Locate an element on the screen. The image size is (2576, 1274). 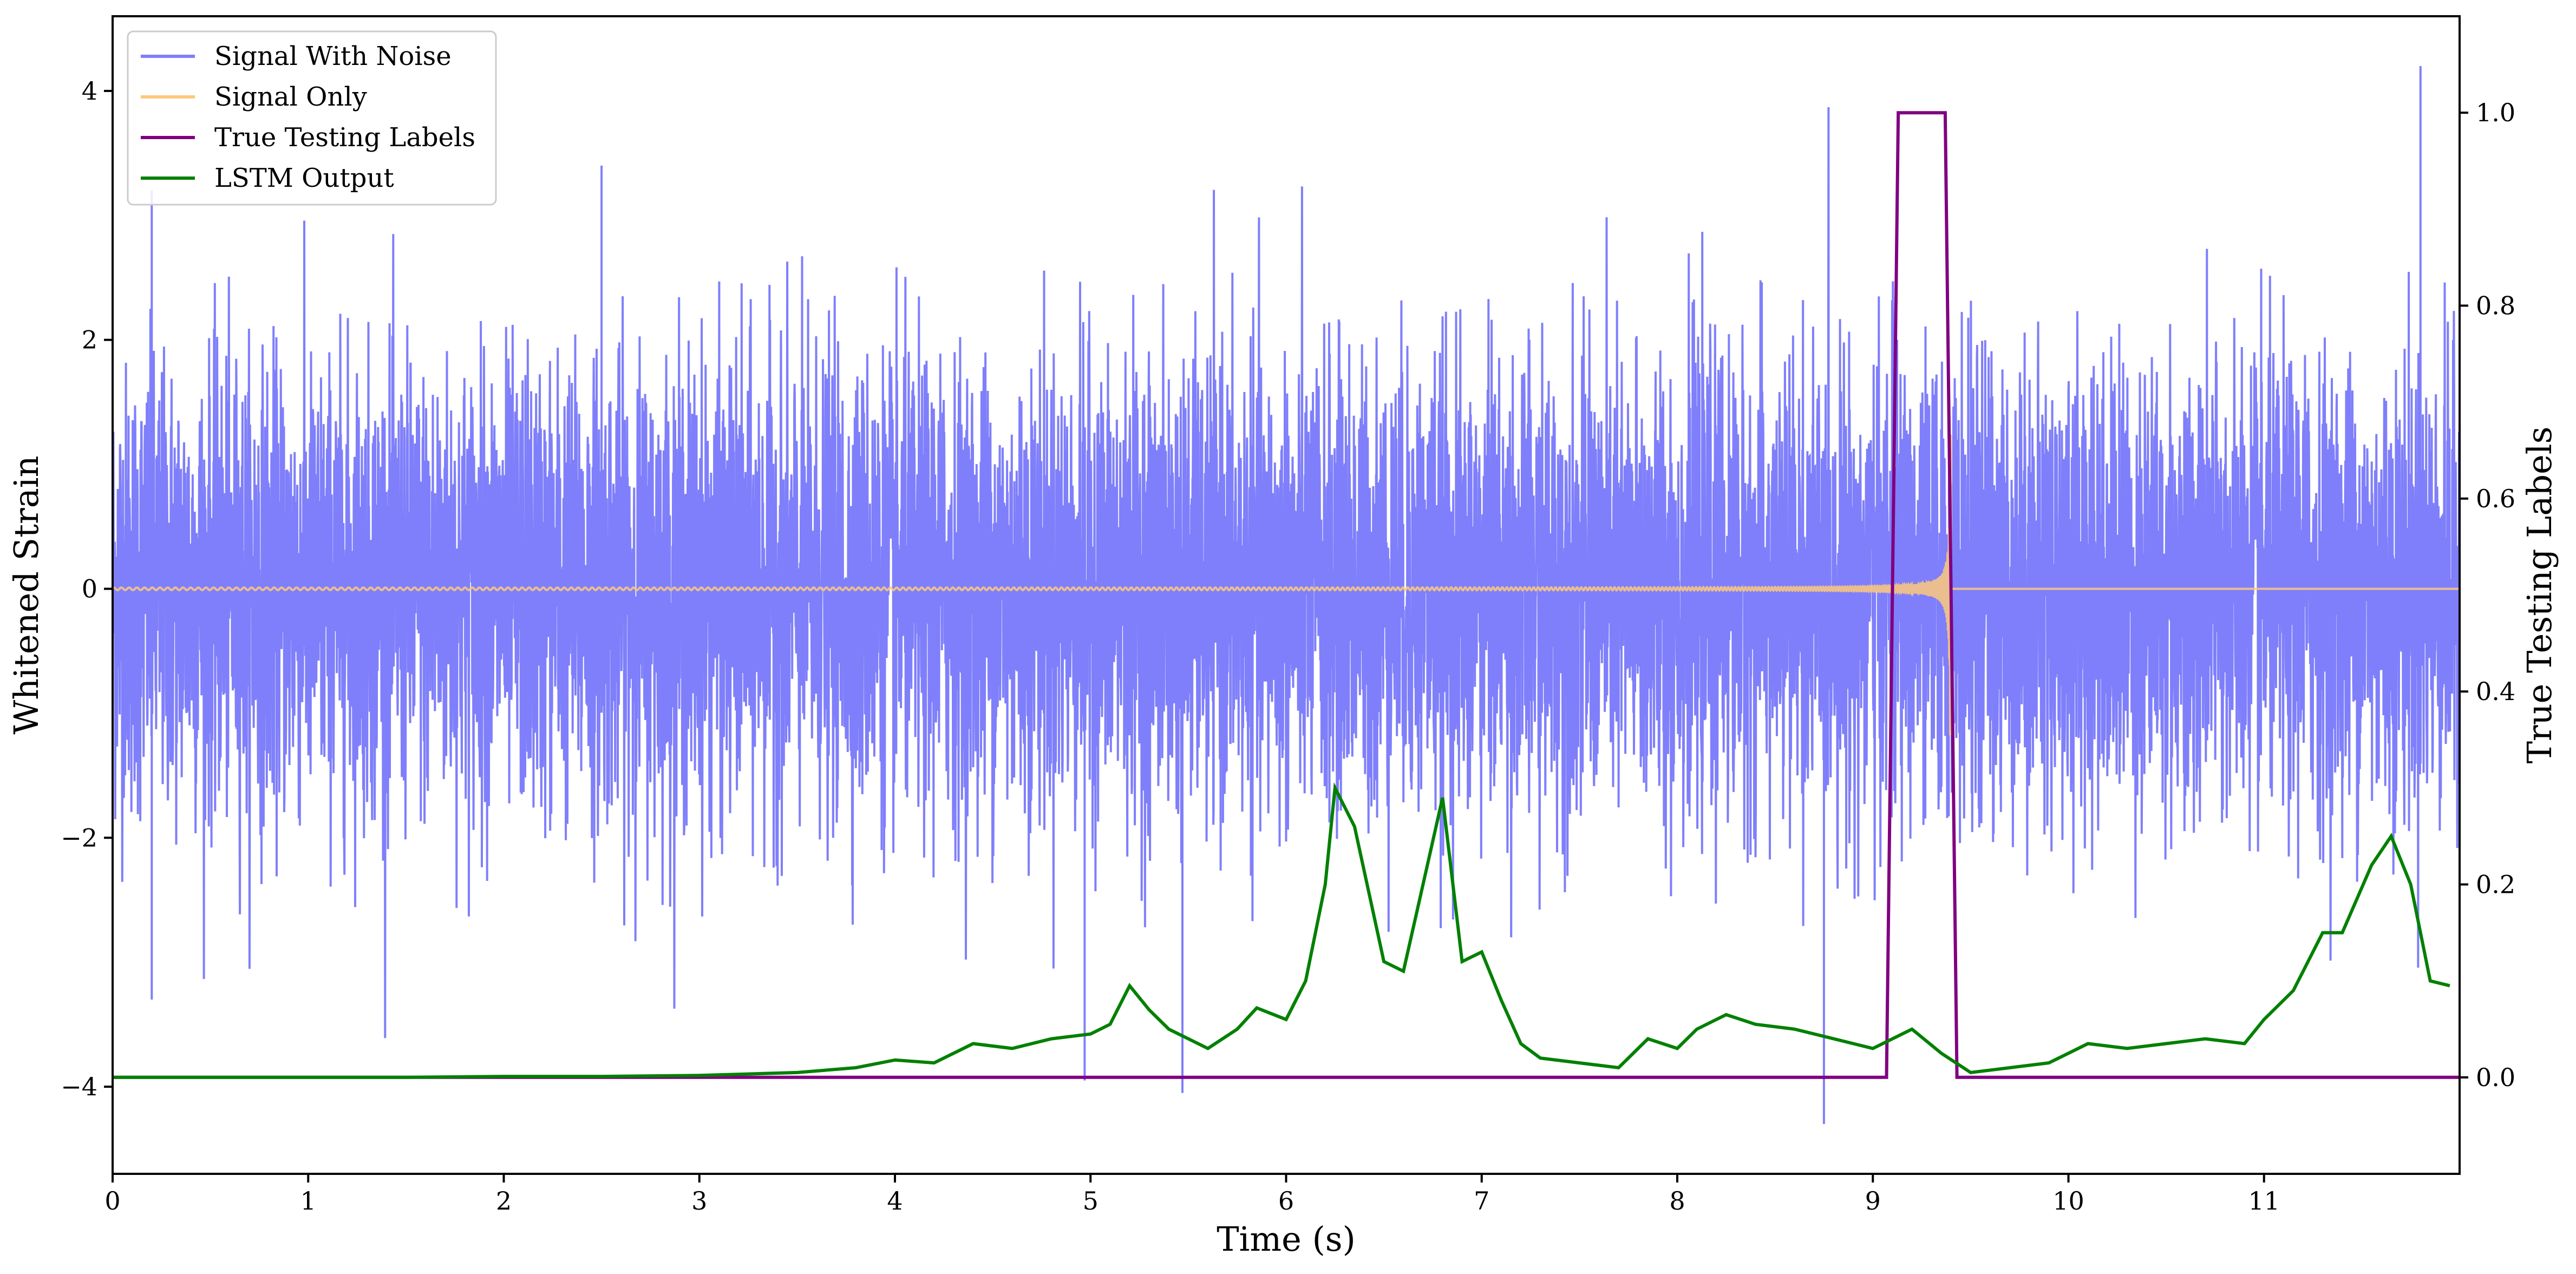
legend-box is located at coordinates (312, 118).